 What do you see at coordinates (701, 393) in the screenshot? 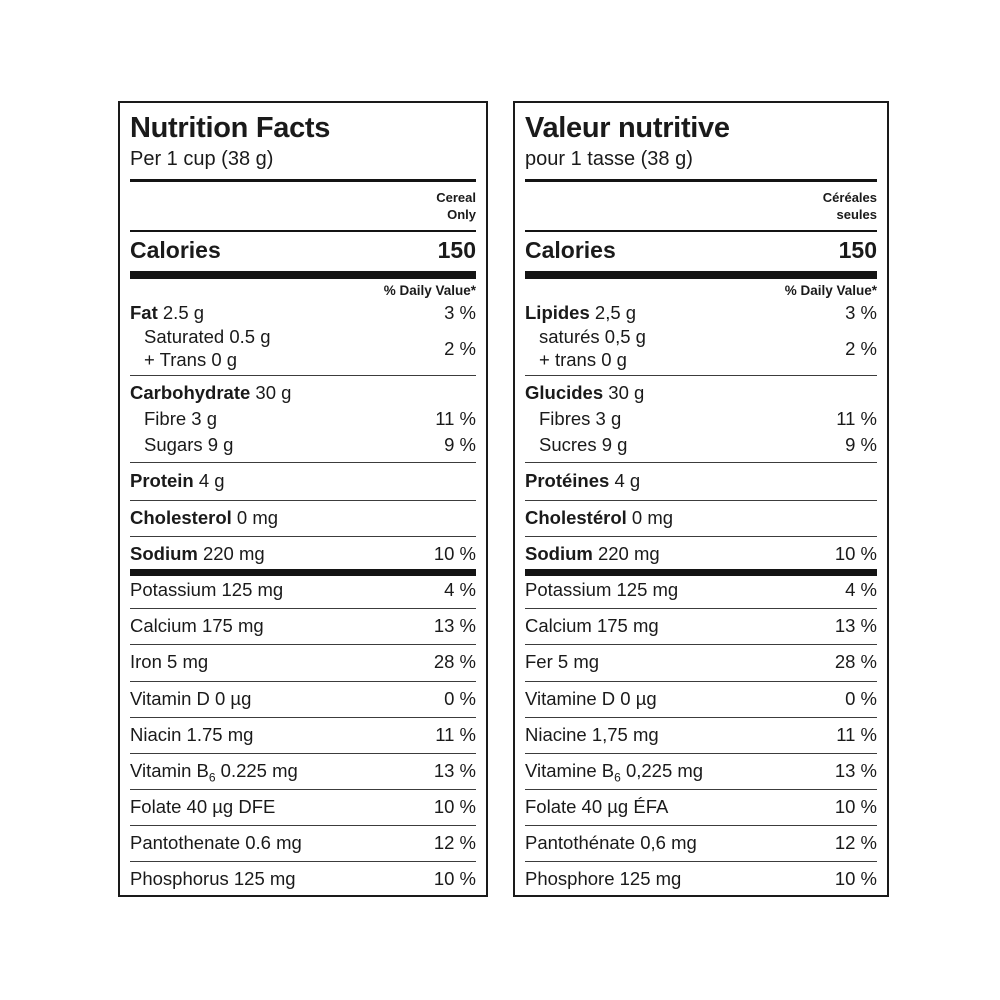
I see `row-glucides: Glucides 30 g` at bounding box center [701, 393].